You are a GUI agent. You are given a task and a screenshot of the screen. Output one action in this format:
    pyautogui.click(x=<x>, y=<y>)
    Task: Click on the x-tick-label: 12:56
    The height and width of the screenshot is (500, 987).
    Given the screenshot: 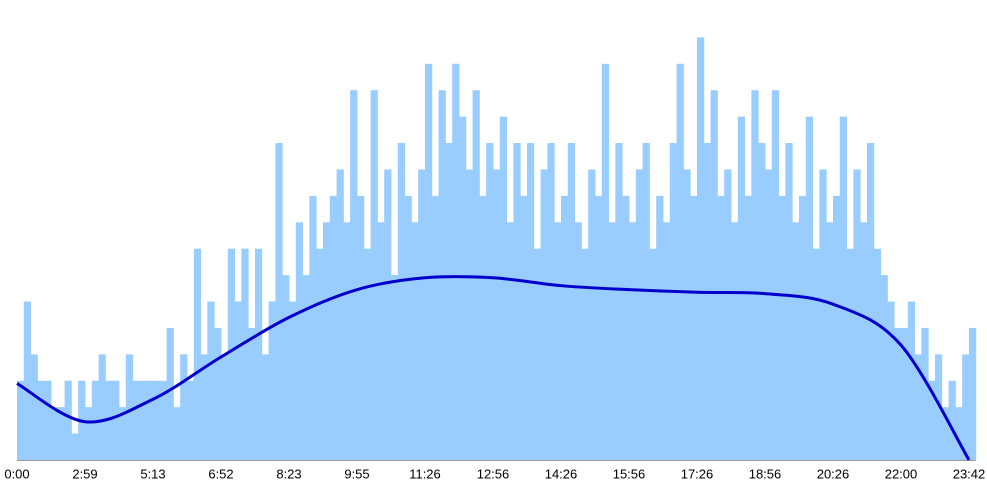 What is the action you would take?
    pyautogui.click(x=493, y=473)
    